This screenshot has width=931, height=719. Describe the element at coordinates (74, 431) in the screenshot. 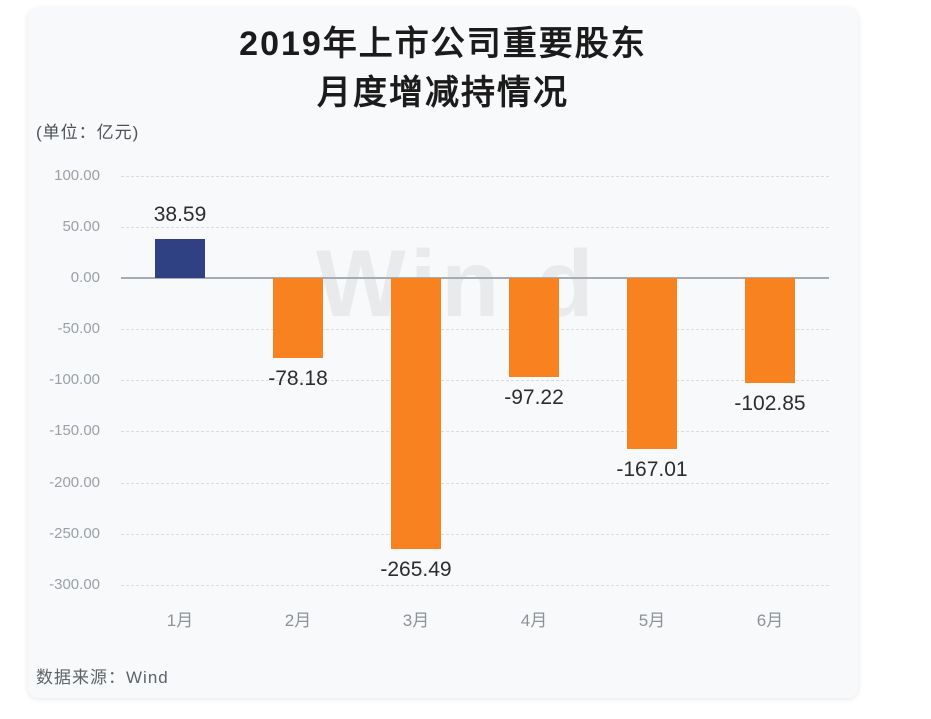

I see `y-tick-label: -150.00` at that location.